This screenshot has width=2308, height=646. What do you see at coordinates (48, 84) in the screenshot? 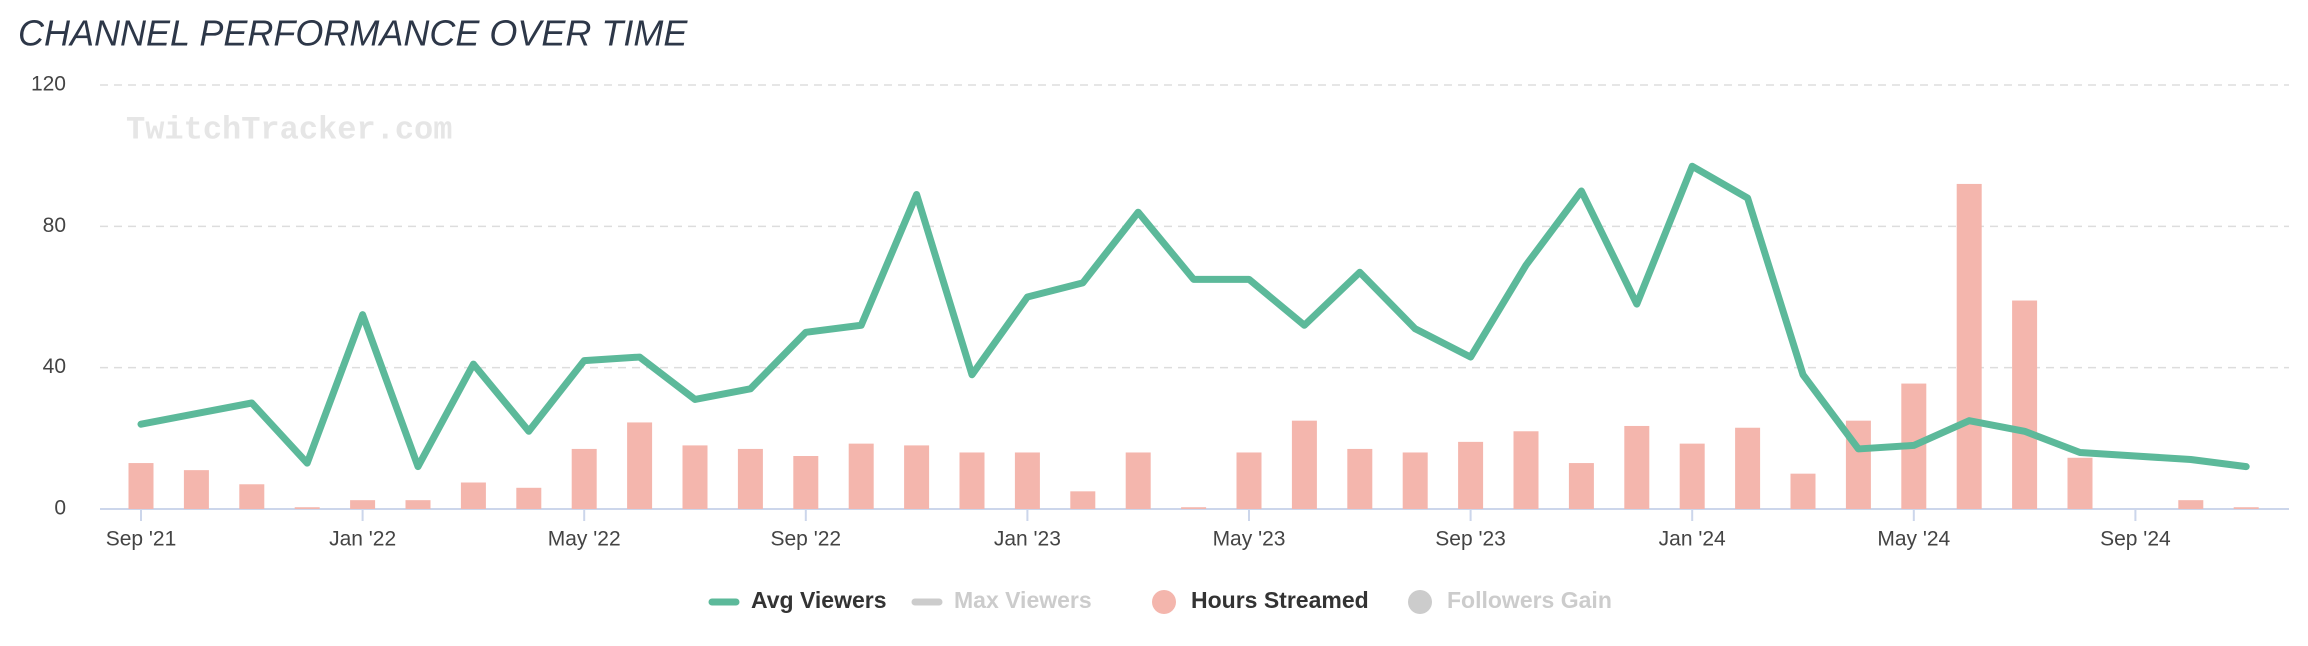
I see `y-tick-label: 120` at bounding box center [48, 84].